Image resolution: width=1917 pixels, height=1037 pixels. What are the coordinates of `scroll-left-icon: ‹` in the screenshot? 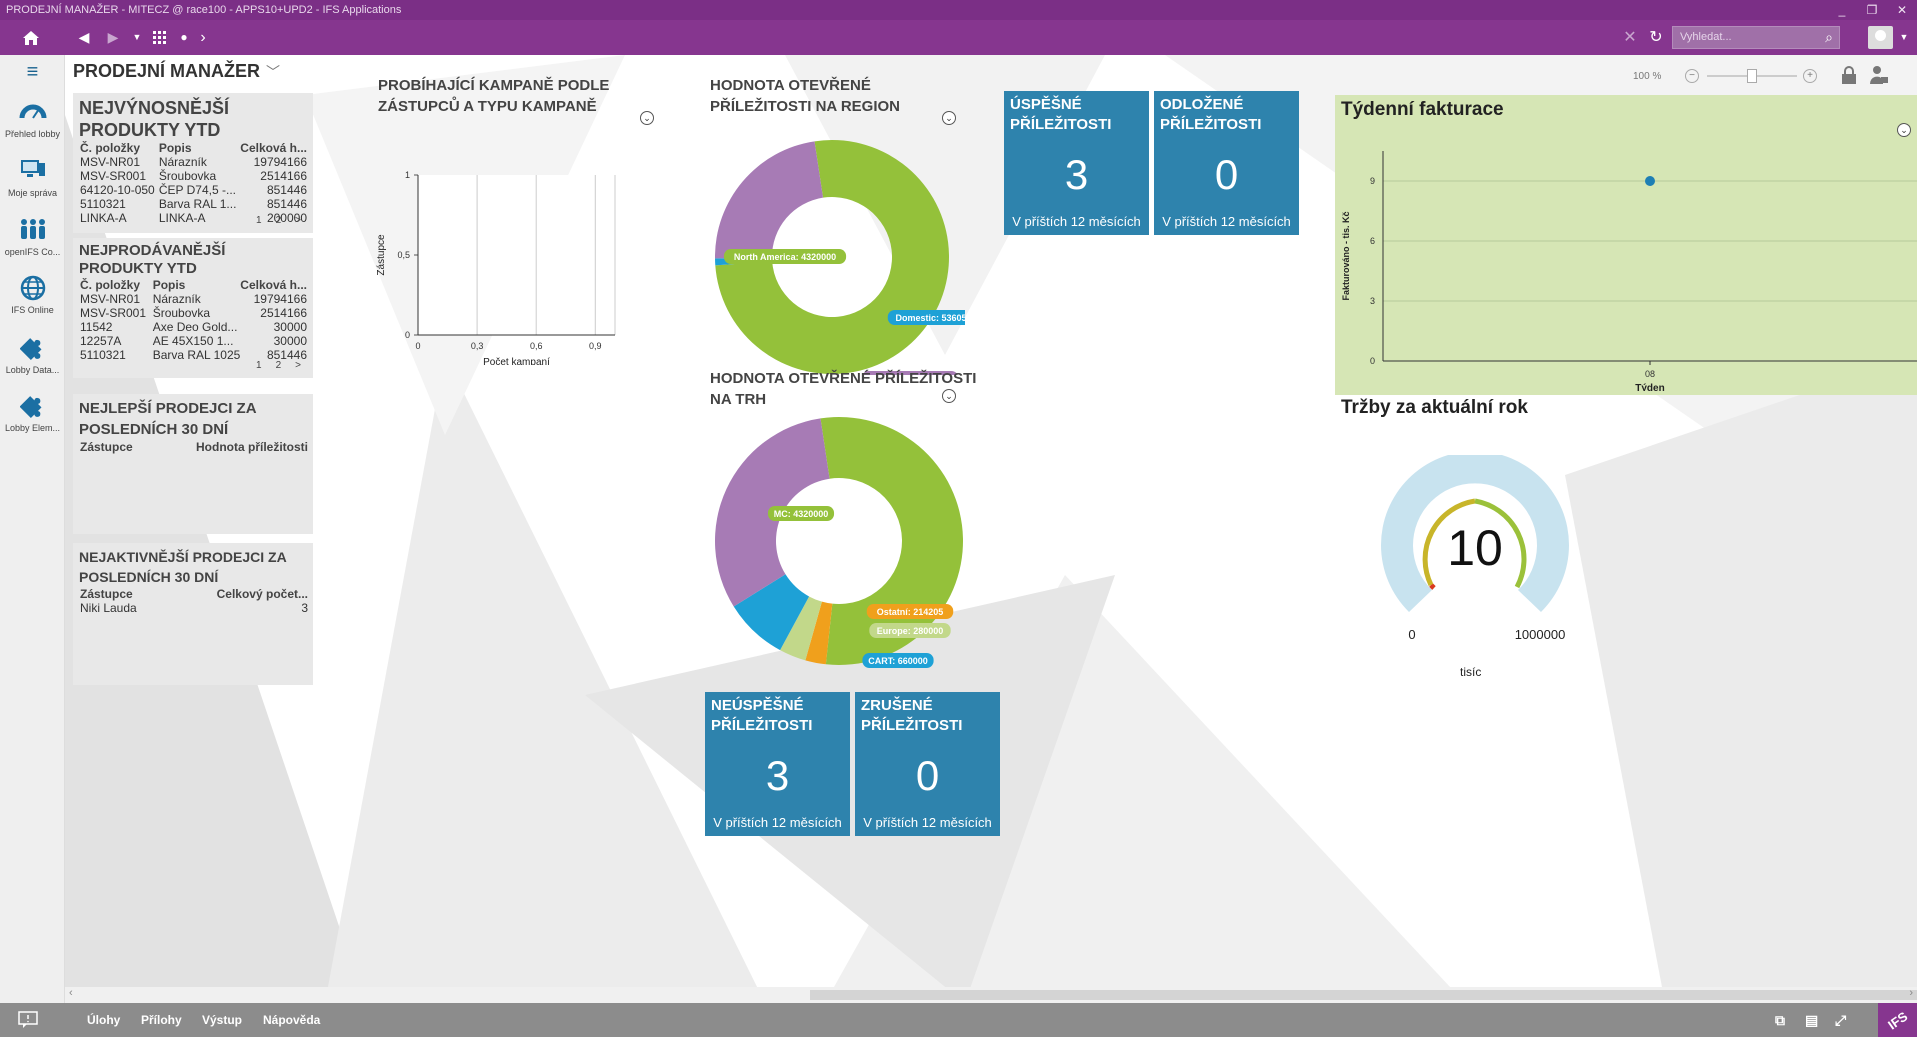 It's located at (71, 993).